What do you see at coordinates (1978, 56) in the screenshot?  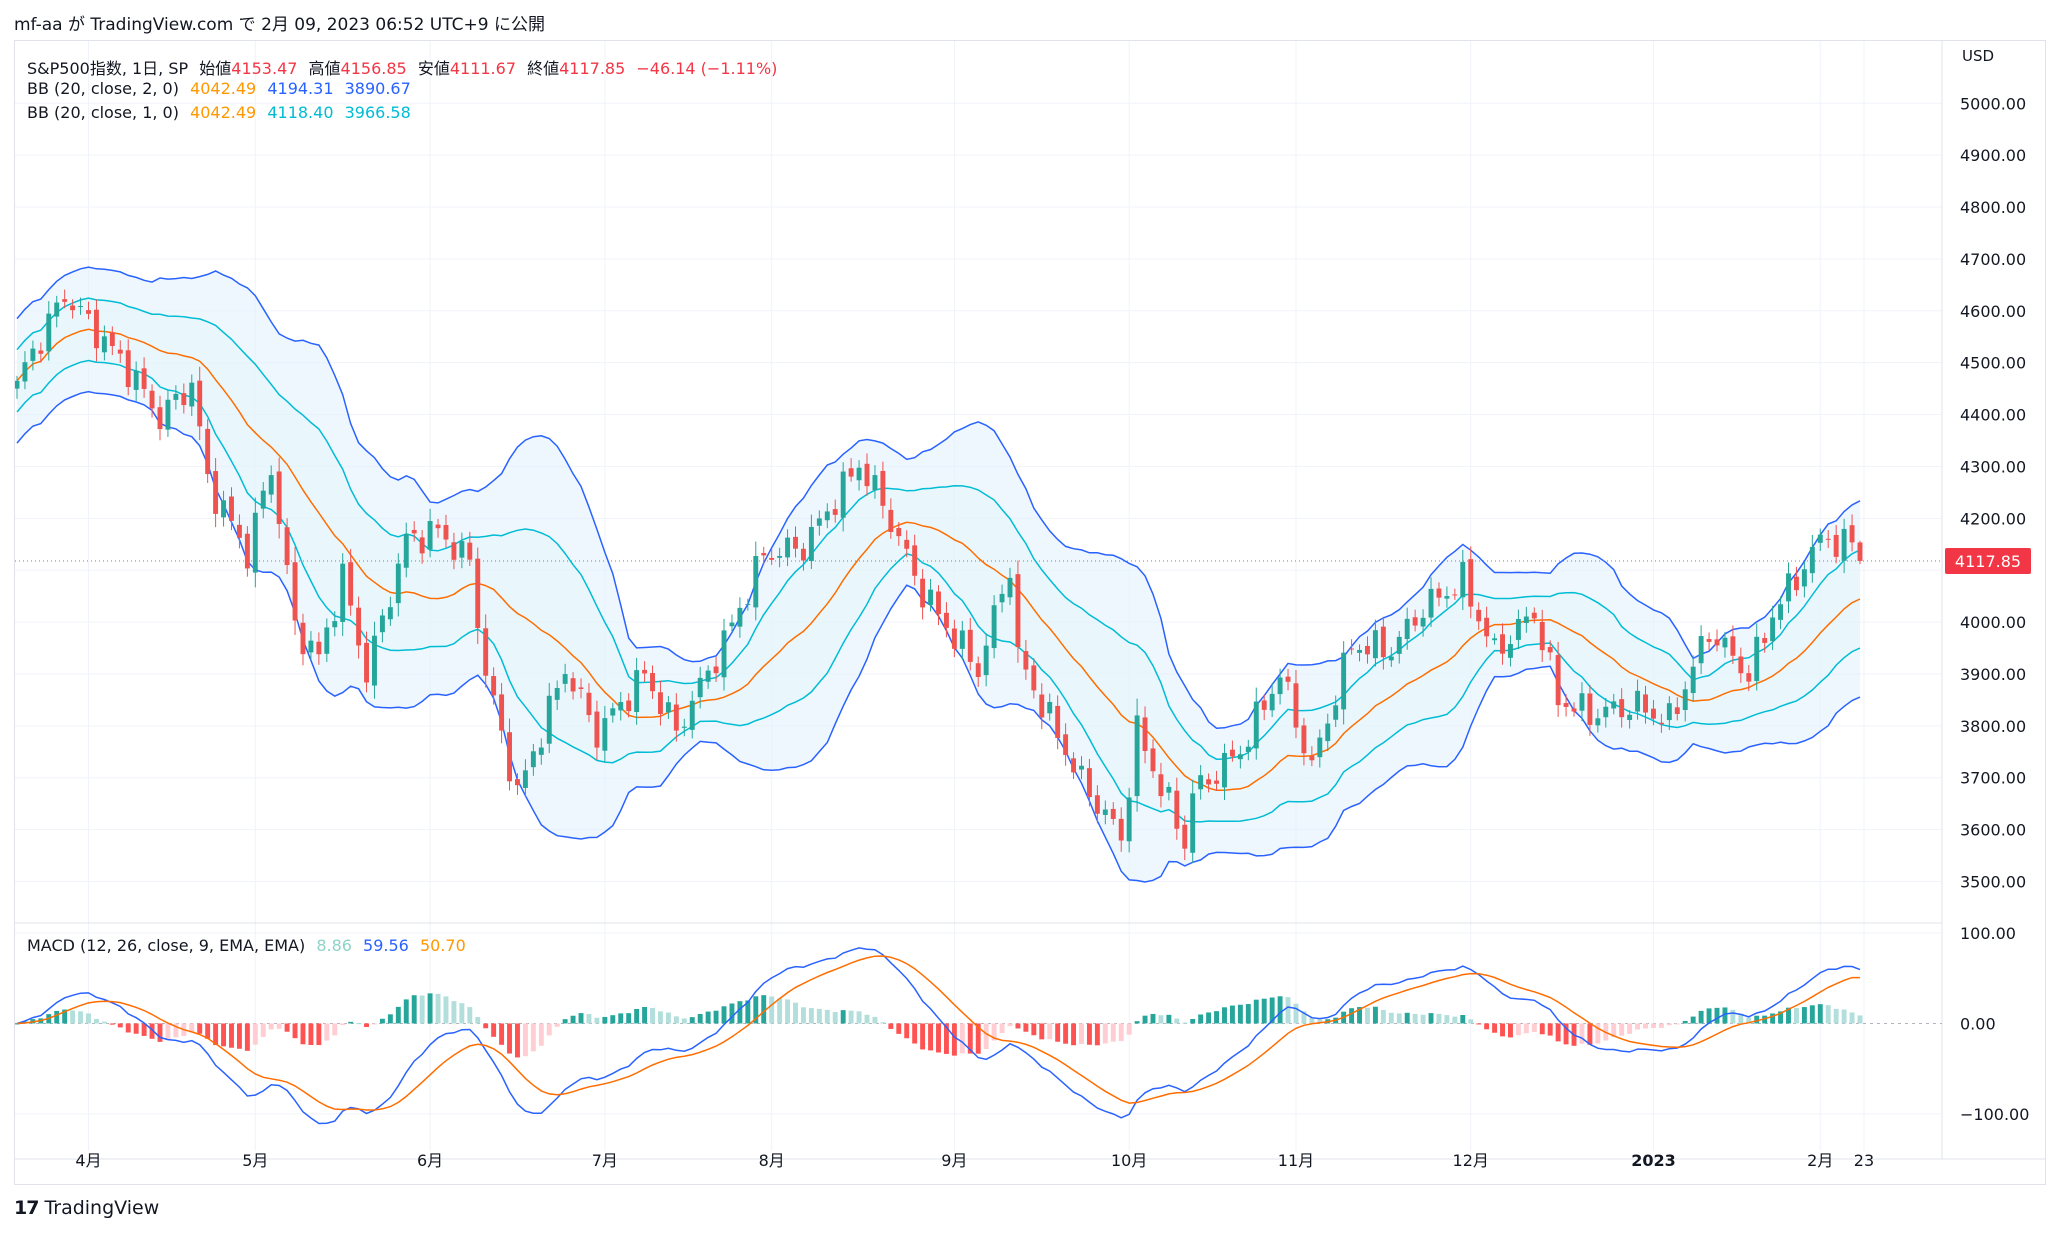 I see `currency-label: USD` at bounding box center [1978, 56].